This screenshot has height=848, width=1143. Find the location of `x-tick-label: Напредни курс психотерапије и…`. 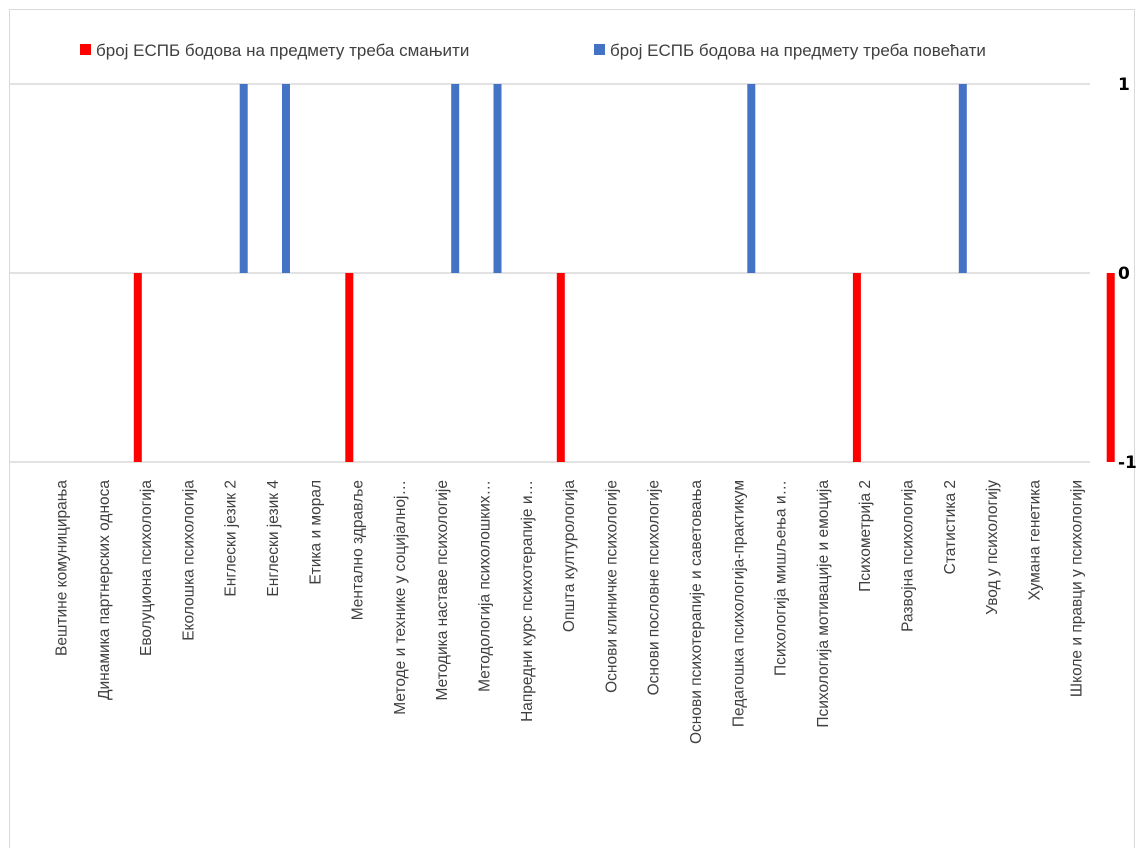

x-tick-label: Напредни курс психотерапије и… is located at coordinates (527, 601).